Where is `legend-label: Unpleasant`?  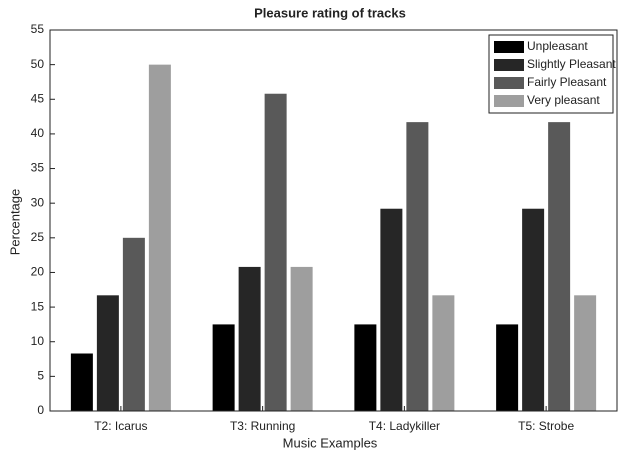 legend-label: Unpleasant is located at coordinates (557, 46).